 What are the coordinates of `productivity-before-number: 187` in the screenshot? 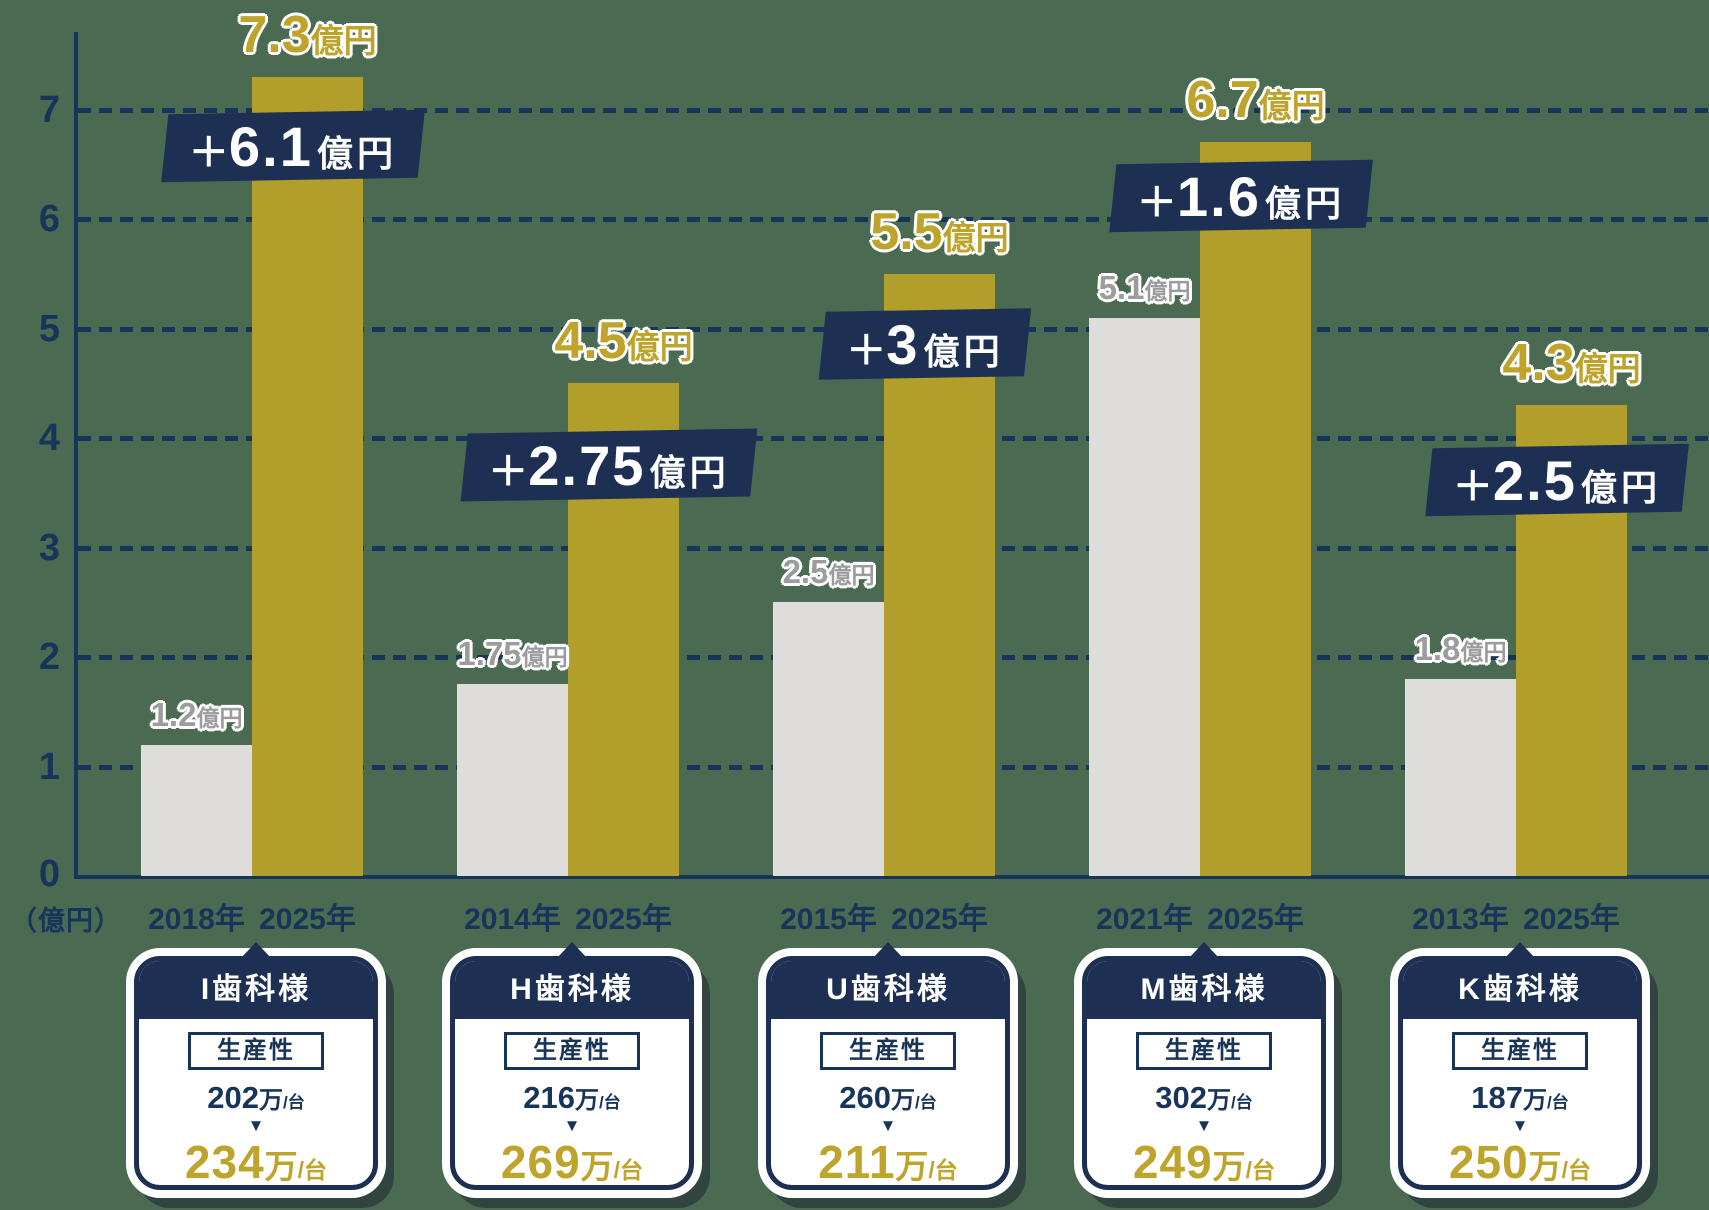 It's located at (1497, 1097).